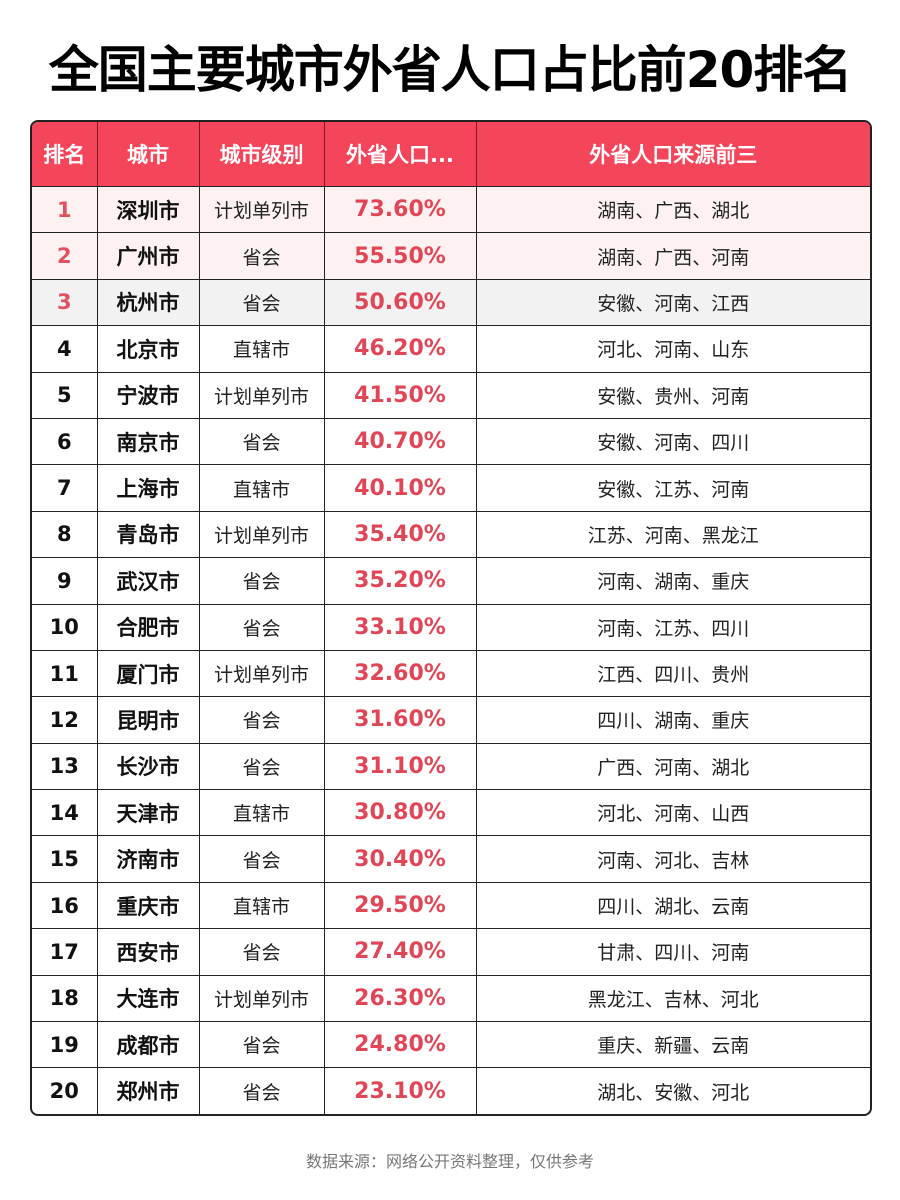  I want to click on table-row: 2 广州市 省会 55.50% 湖南、广西、河南, so click(451, 256).